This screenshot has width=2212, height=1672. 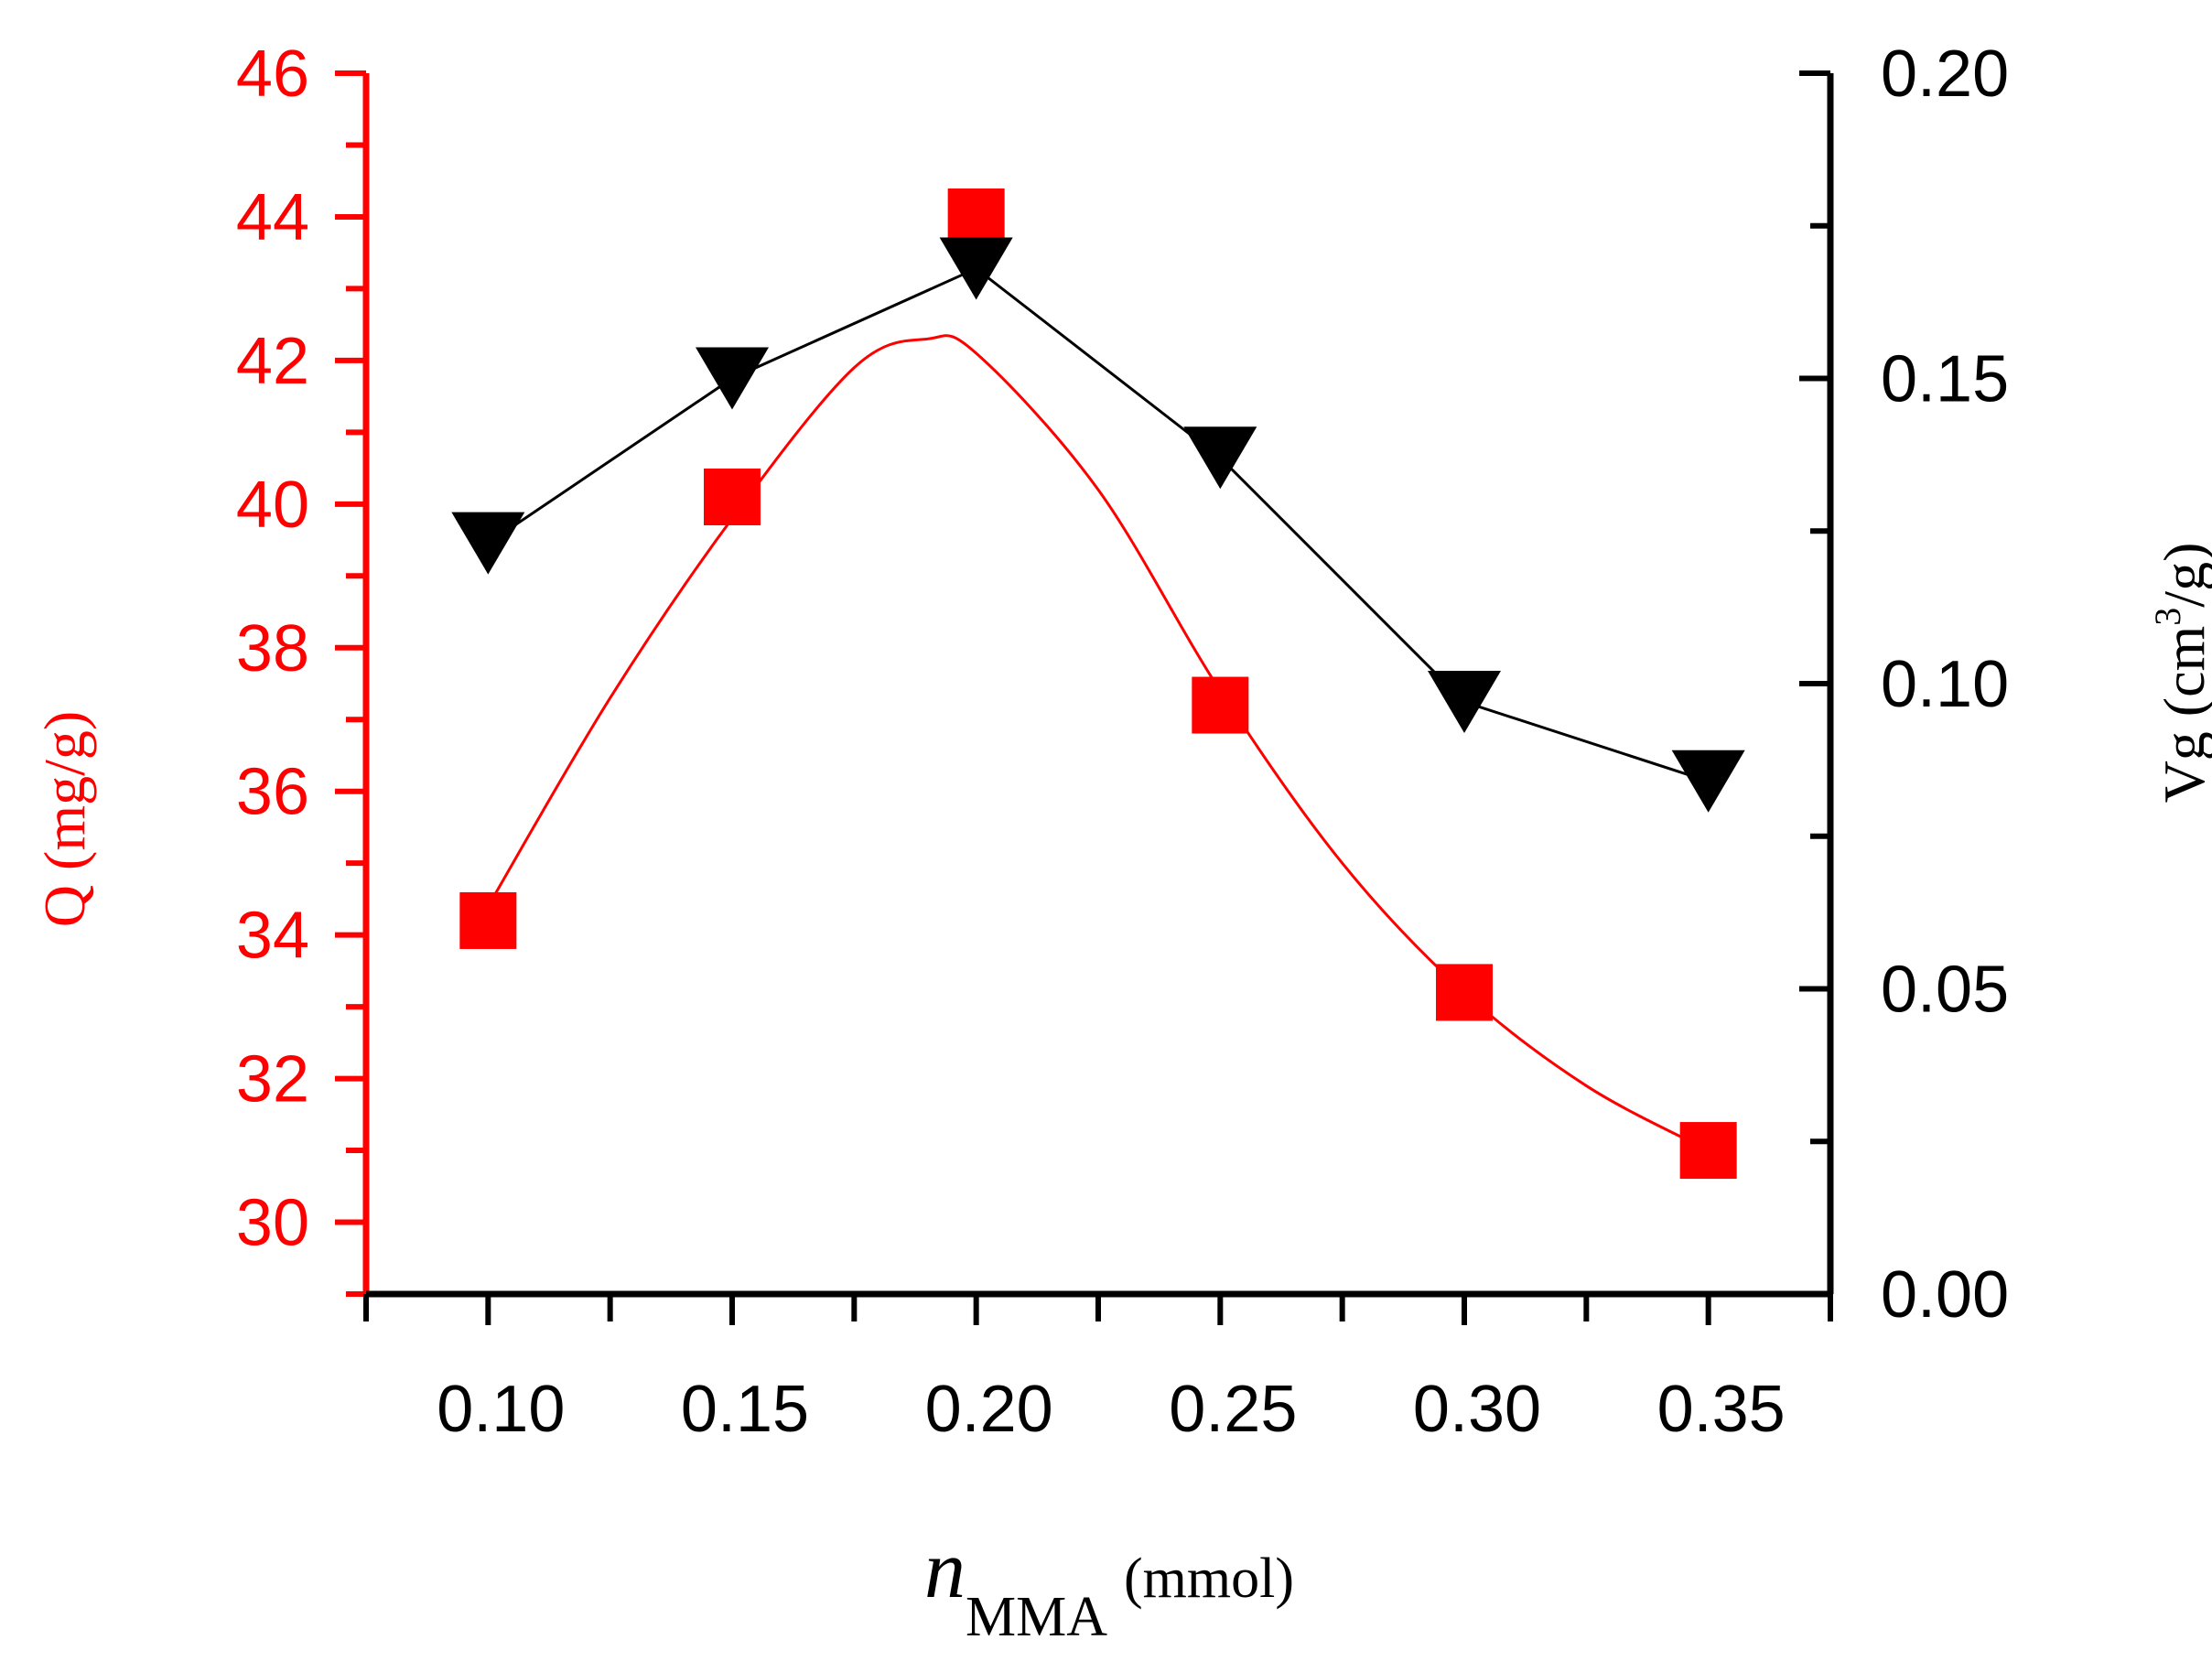 What do you see at coordinates (1036, 1617) in the screenshot?
I see `x-axis-title-subscript: MMA` at bounding box center [1036, 1617].